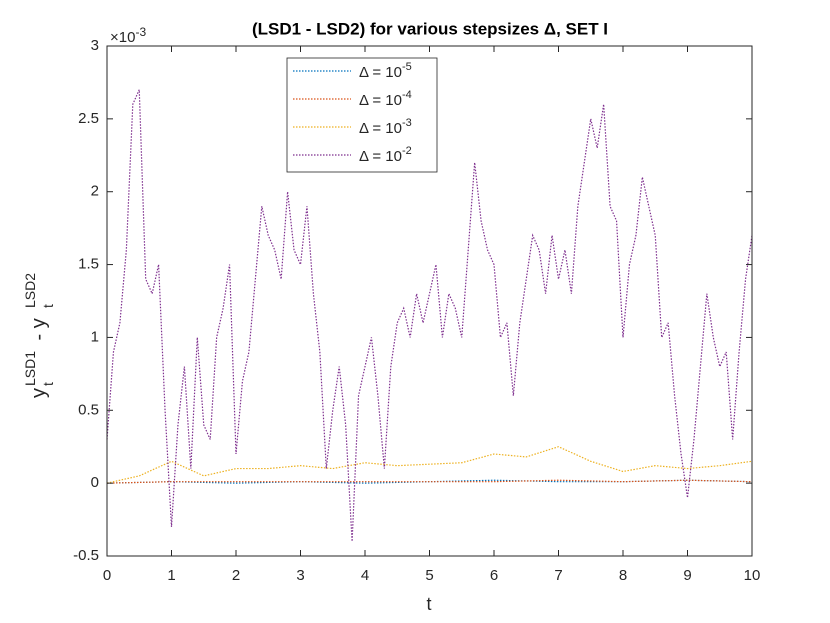 This screenshot has height=623, width=830. What do you see at coordinates (171, 575) in the screenshot?
I see `x-tick-label: 1` at bounding box center [171, 575].